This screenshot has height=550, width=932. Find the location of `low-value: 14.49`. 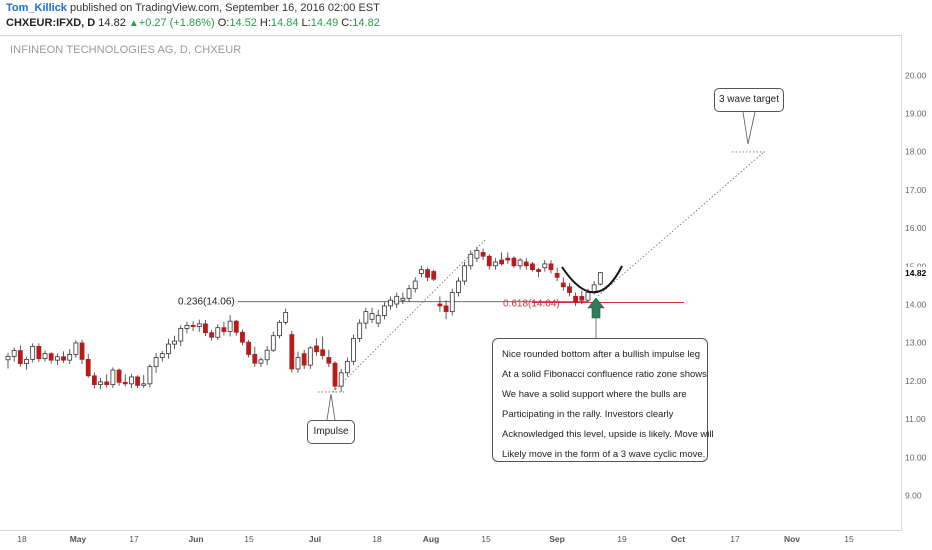

low-value: 14.49 is located at coordinates (324, 23).